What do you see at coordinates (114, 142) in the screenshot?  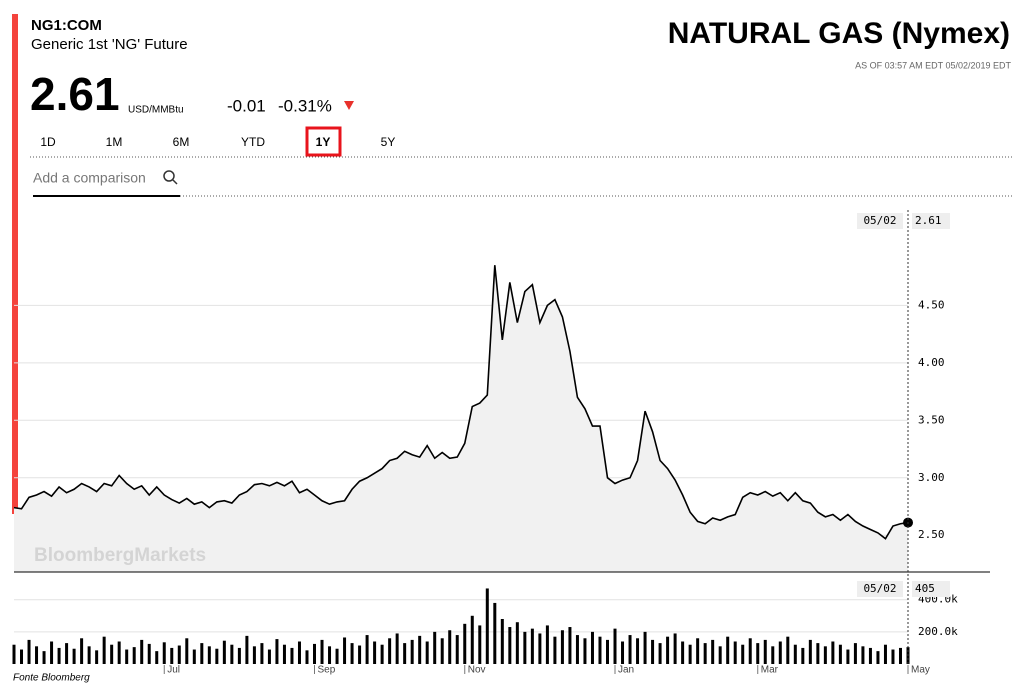 I see `range-button: 1M` at bounding box center [114, 142].